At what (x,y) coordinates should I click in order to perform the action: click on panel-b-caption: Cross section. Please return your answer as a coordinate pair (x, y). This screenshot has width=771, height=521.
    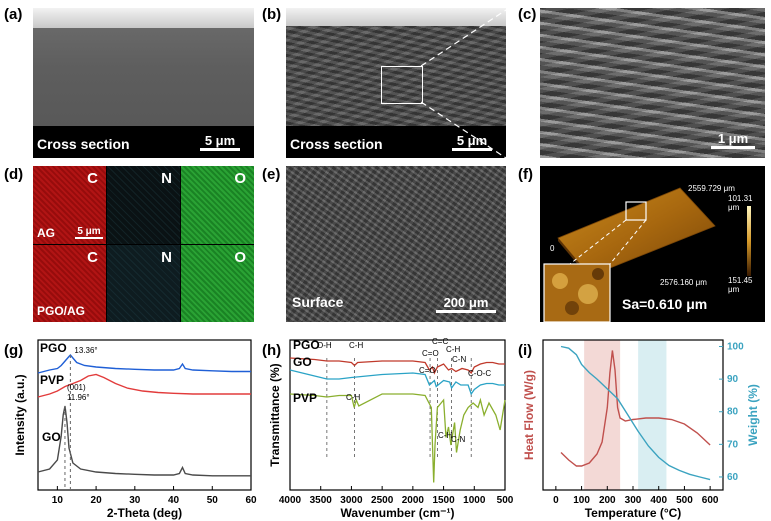
    Looking at the image, I should click on (336, 144).